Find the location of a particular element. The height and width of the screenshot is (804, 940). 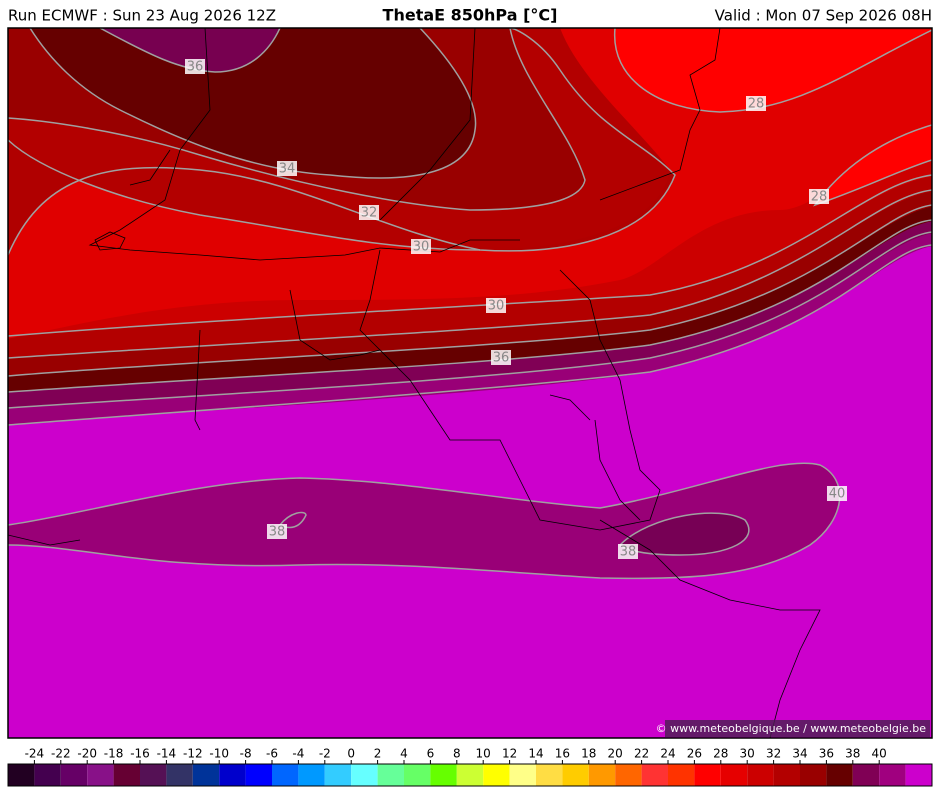

contour-label: 32 is located at coordinates (369, 213).